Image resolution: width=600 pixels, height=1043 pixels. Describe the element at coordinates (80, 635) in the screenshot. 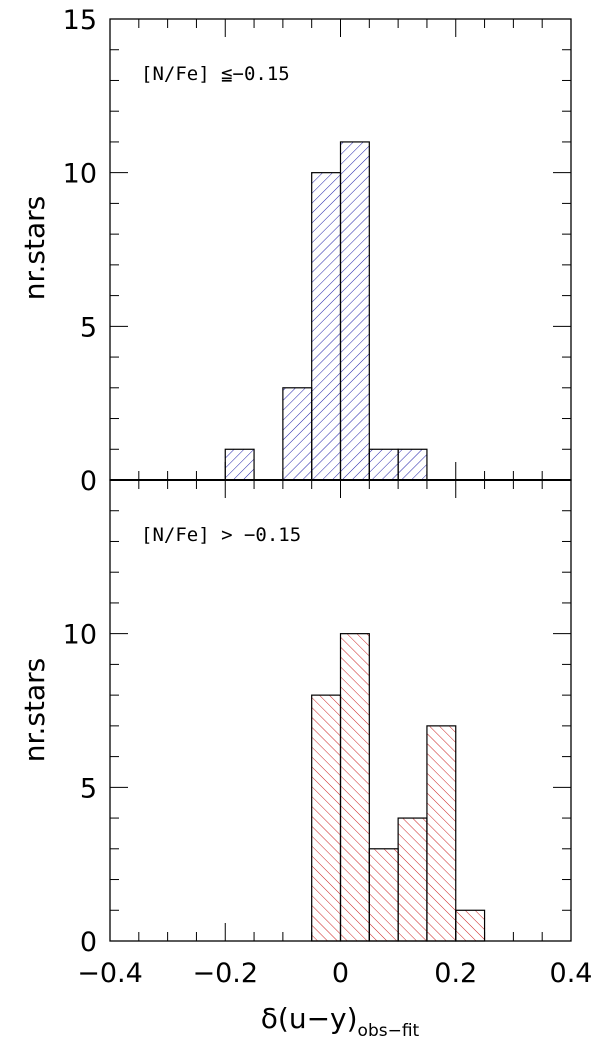

I see `bottom-y-tick-label: 10` at that location.